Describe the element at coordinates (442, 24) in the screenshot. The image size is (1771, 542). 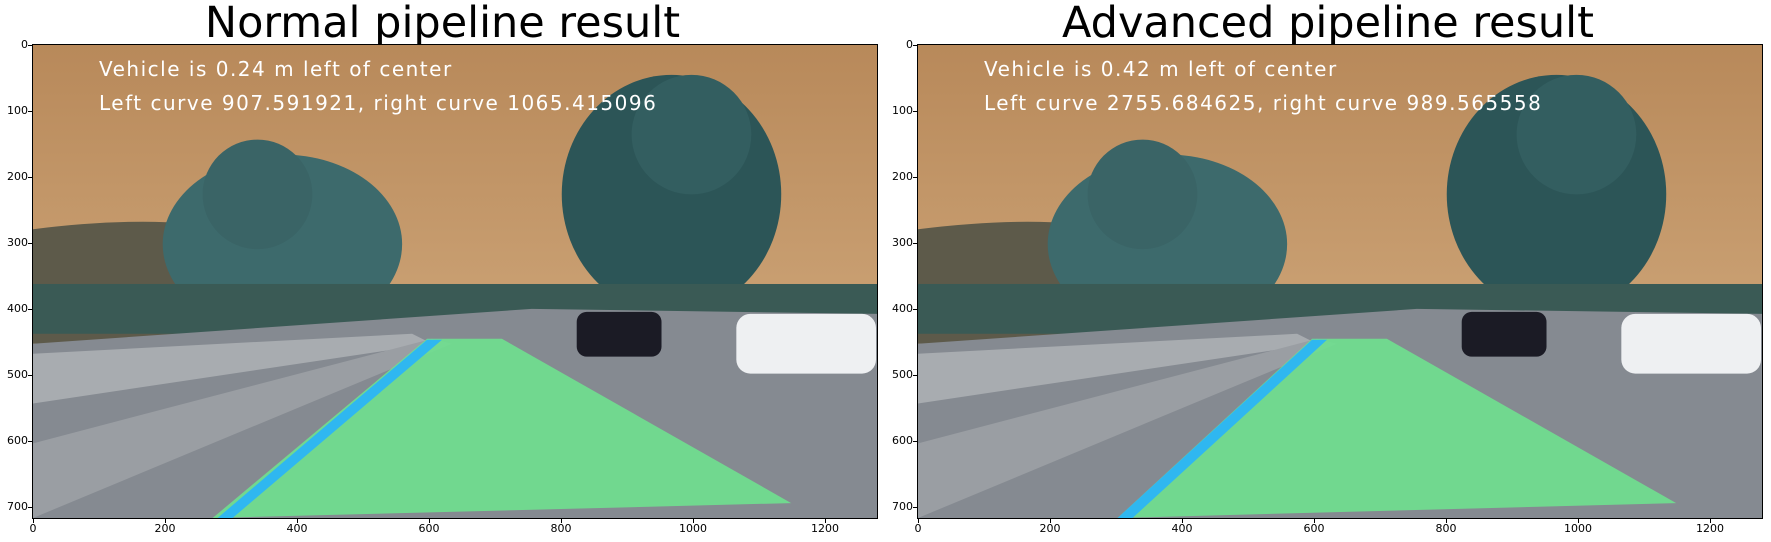
I see `panel-title: Normal pipeline result` at that location.